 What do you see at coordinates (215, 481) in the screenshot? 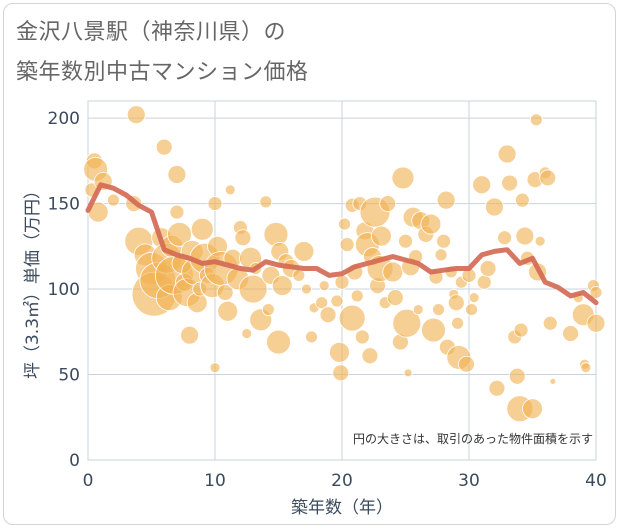
I see `x-tick-label: 10` at bounding box center [215, 481].